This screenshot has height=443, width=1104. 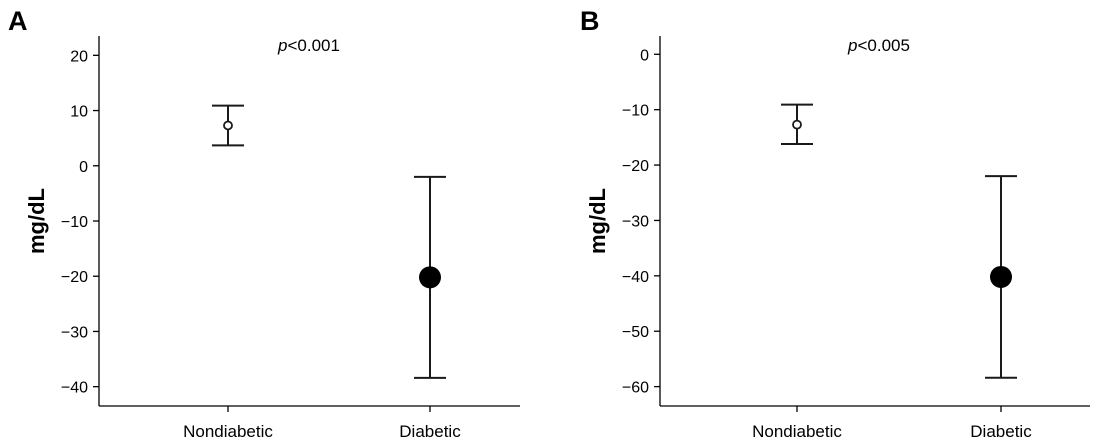 What do you see at coordinates (590, 21) in the screenshot?
I see `panel-label: B` at bounding box center [590, 21].